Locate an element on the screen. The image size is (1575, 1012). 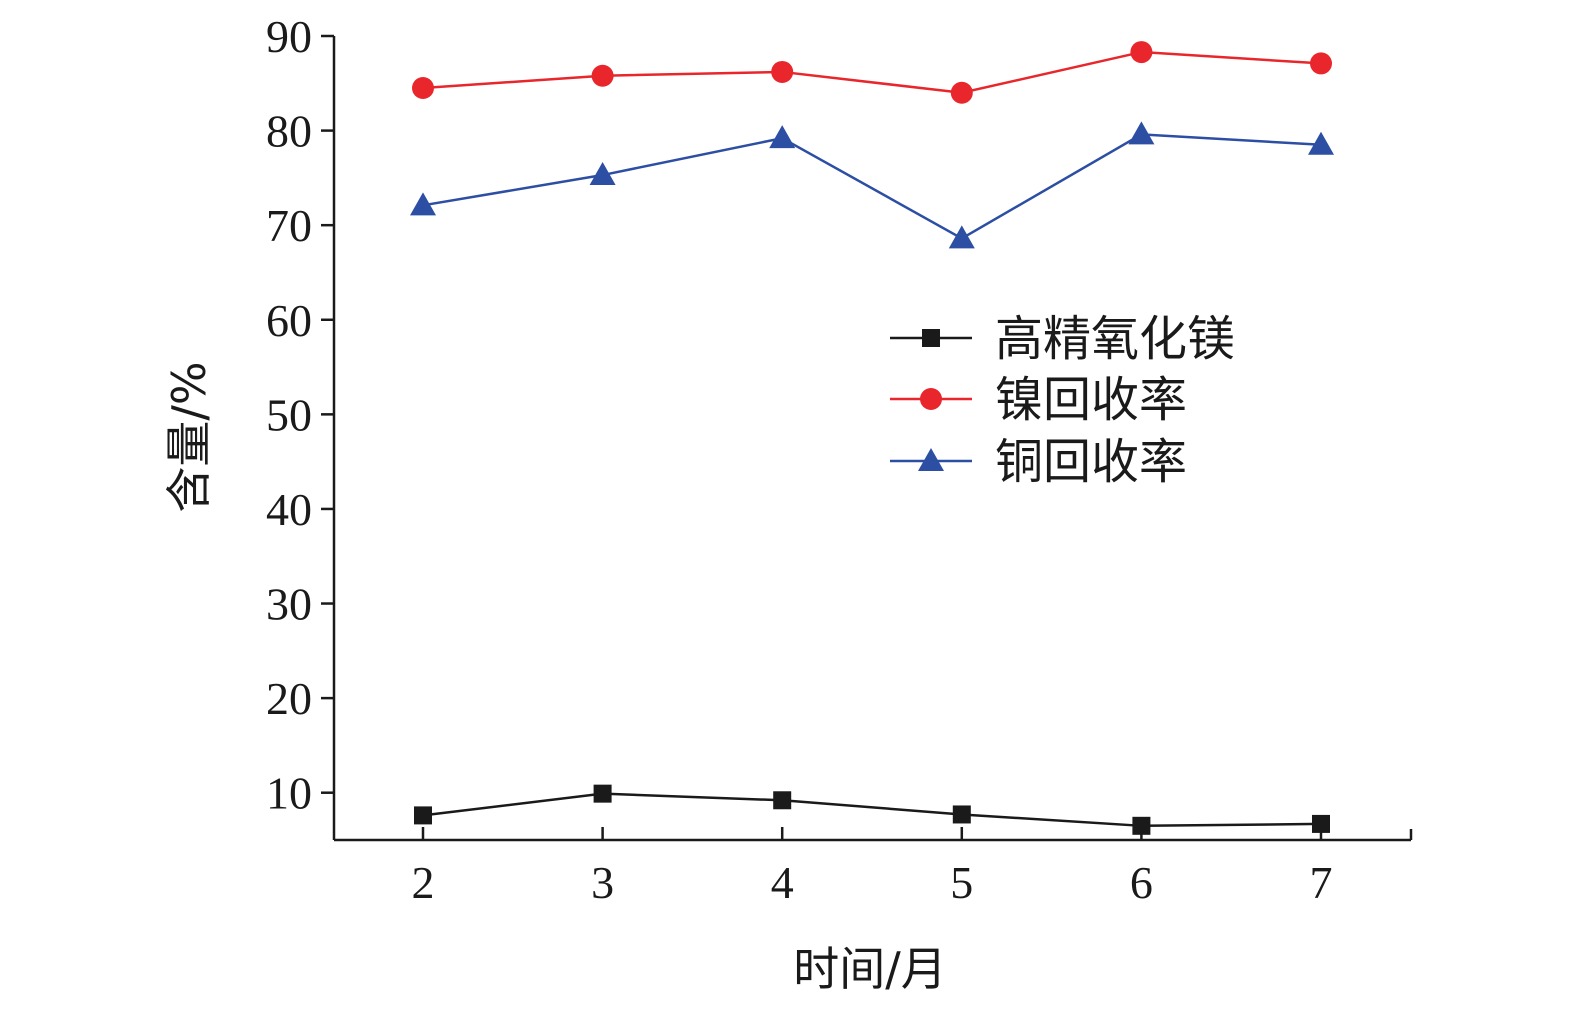
x-axis-ticks: 2 3 4 5 6 7 is located at coordinates (872, 867).